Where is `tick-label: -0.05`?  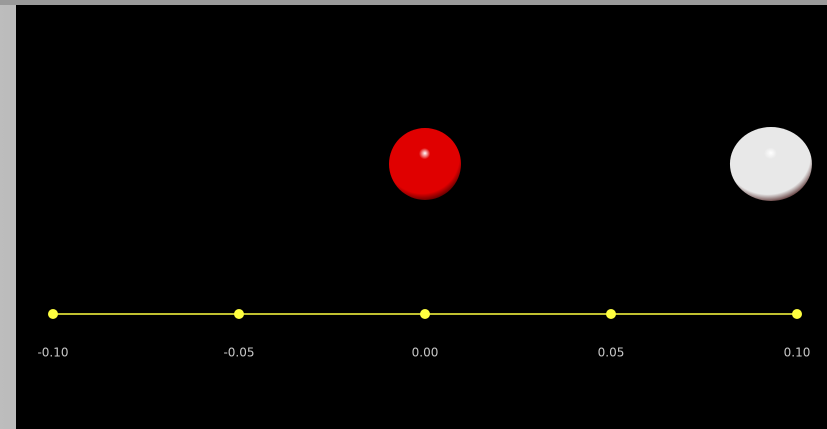 tick-label: -0.05 is located at coordinates (238, 353).